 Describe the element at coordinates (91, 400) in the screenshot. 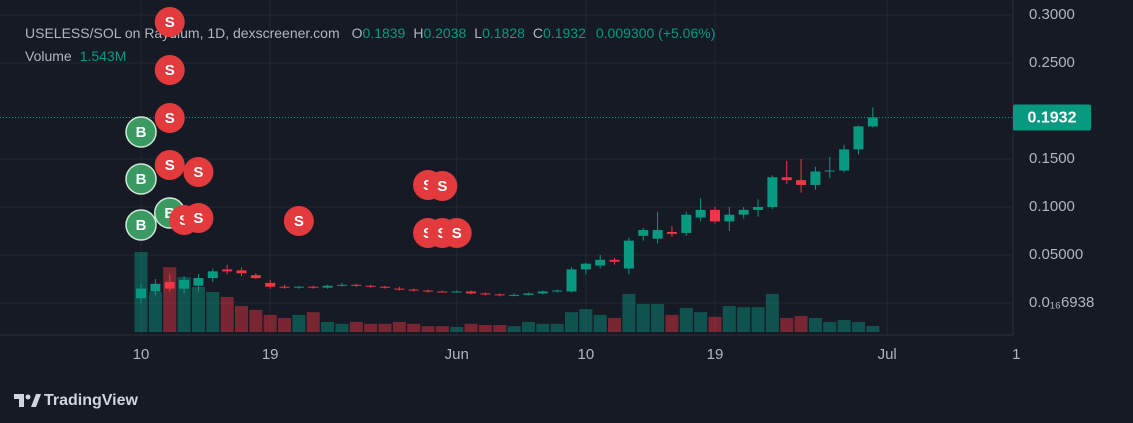

I see `brand-name: TradingView` at that location.